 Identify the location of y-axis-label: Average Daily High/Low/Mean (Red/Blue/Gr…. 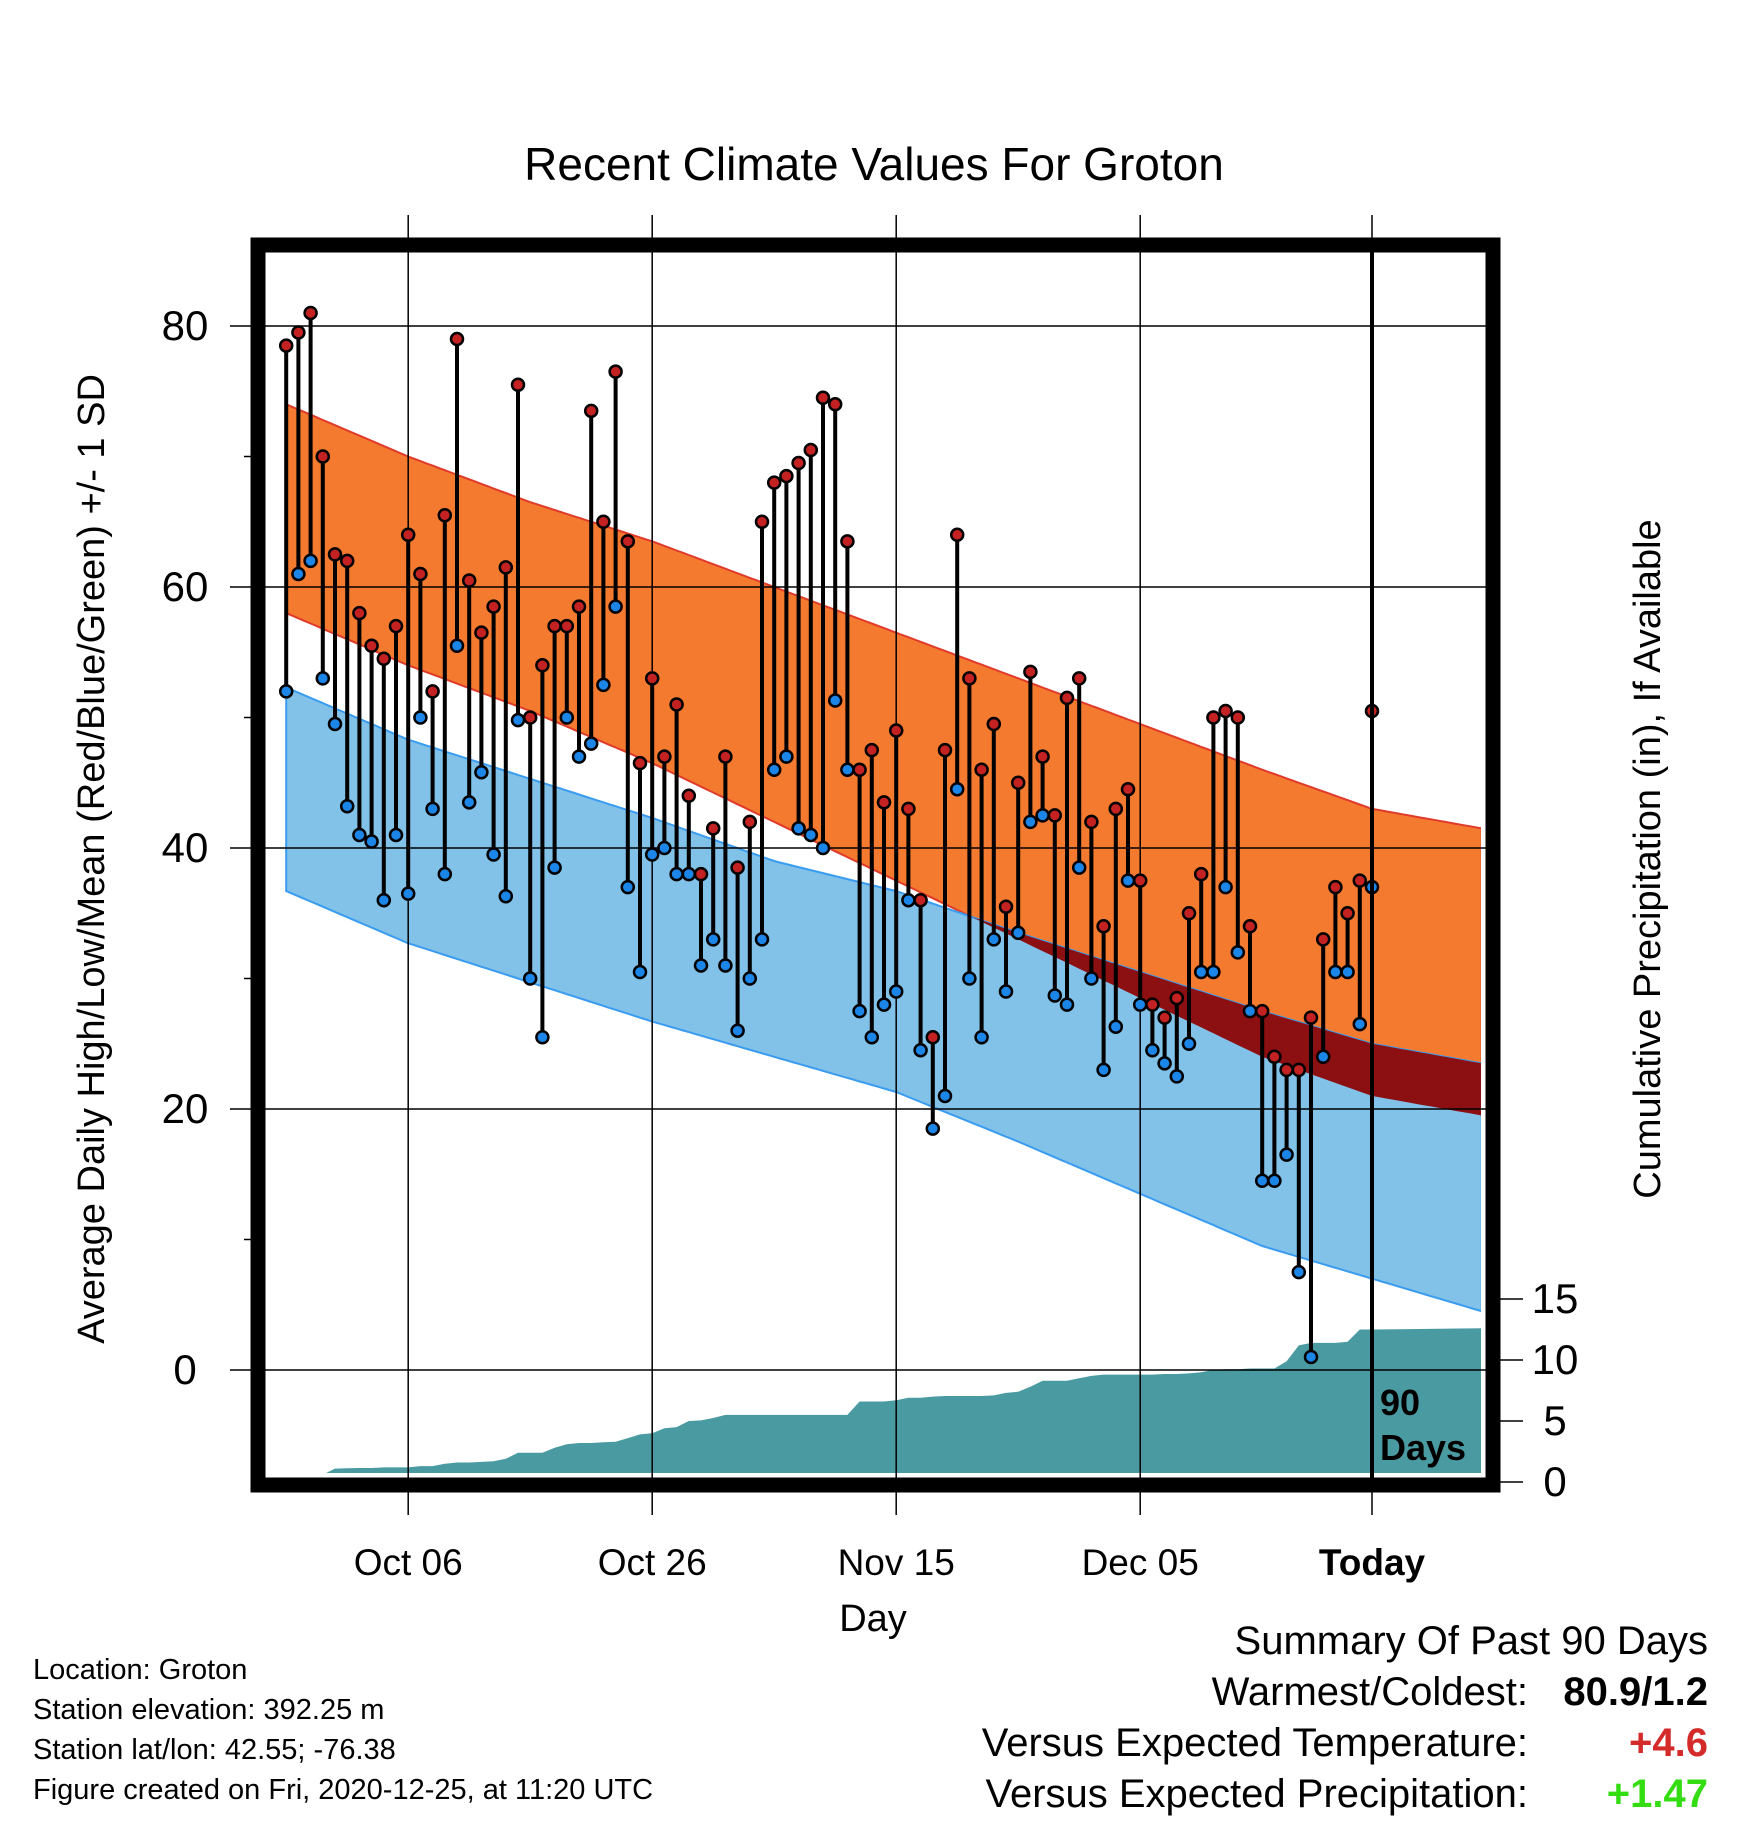
(92, 859).